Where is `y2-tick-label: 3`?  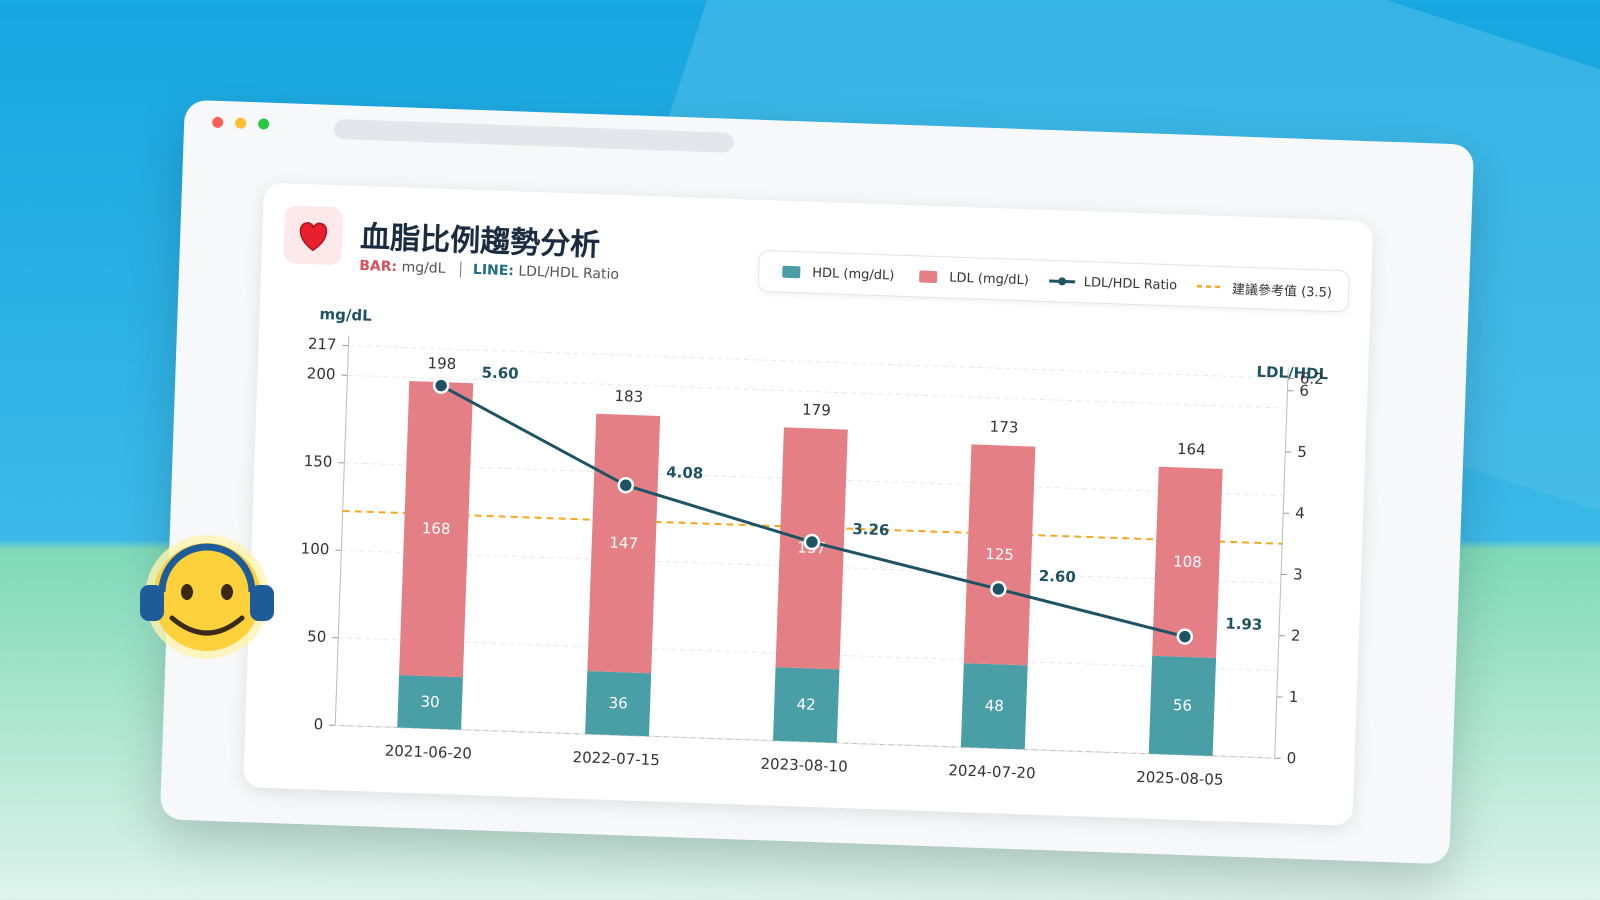 y2-tick-label: 3 is located at coordinates (1298, 574).